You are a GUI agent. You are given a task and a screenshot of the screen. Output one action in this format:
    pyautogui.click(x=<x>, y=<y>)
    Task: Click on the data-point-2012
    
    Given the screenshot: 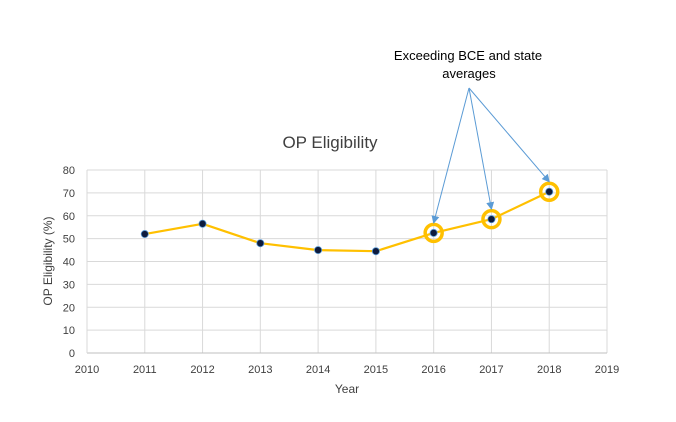 What is the action you would take?
    pyautogui.click(x=202, y=223)
    